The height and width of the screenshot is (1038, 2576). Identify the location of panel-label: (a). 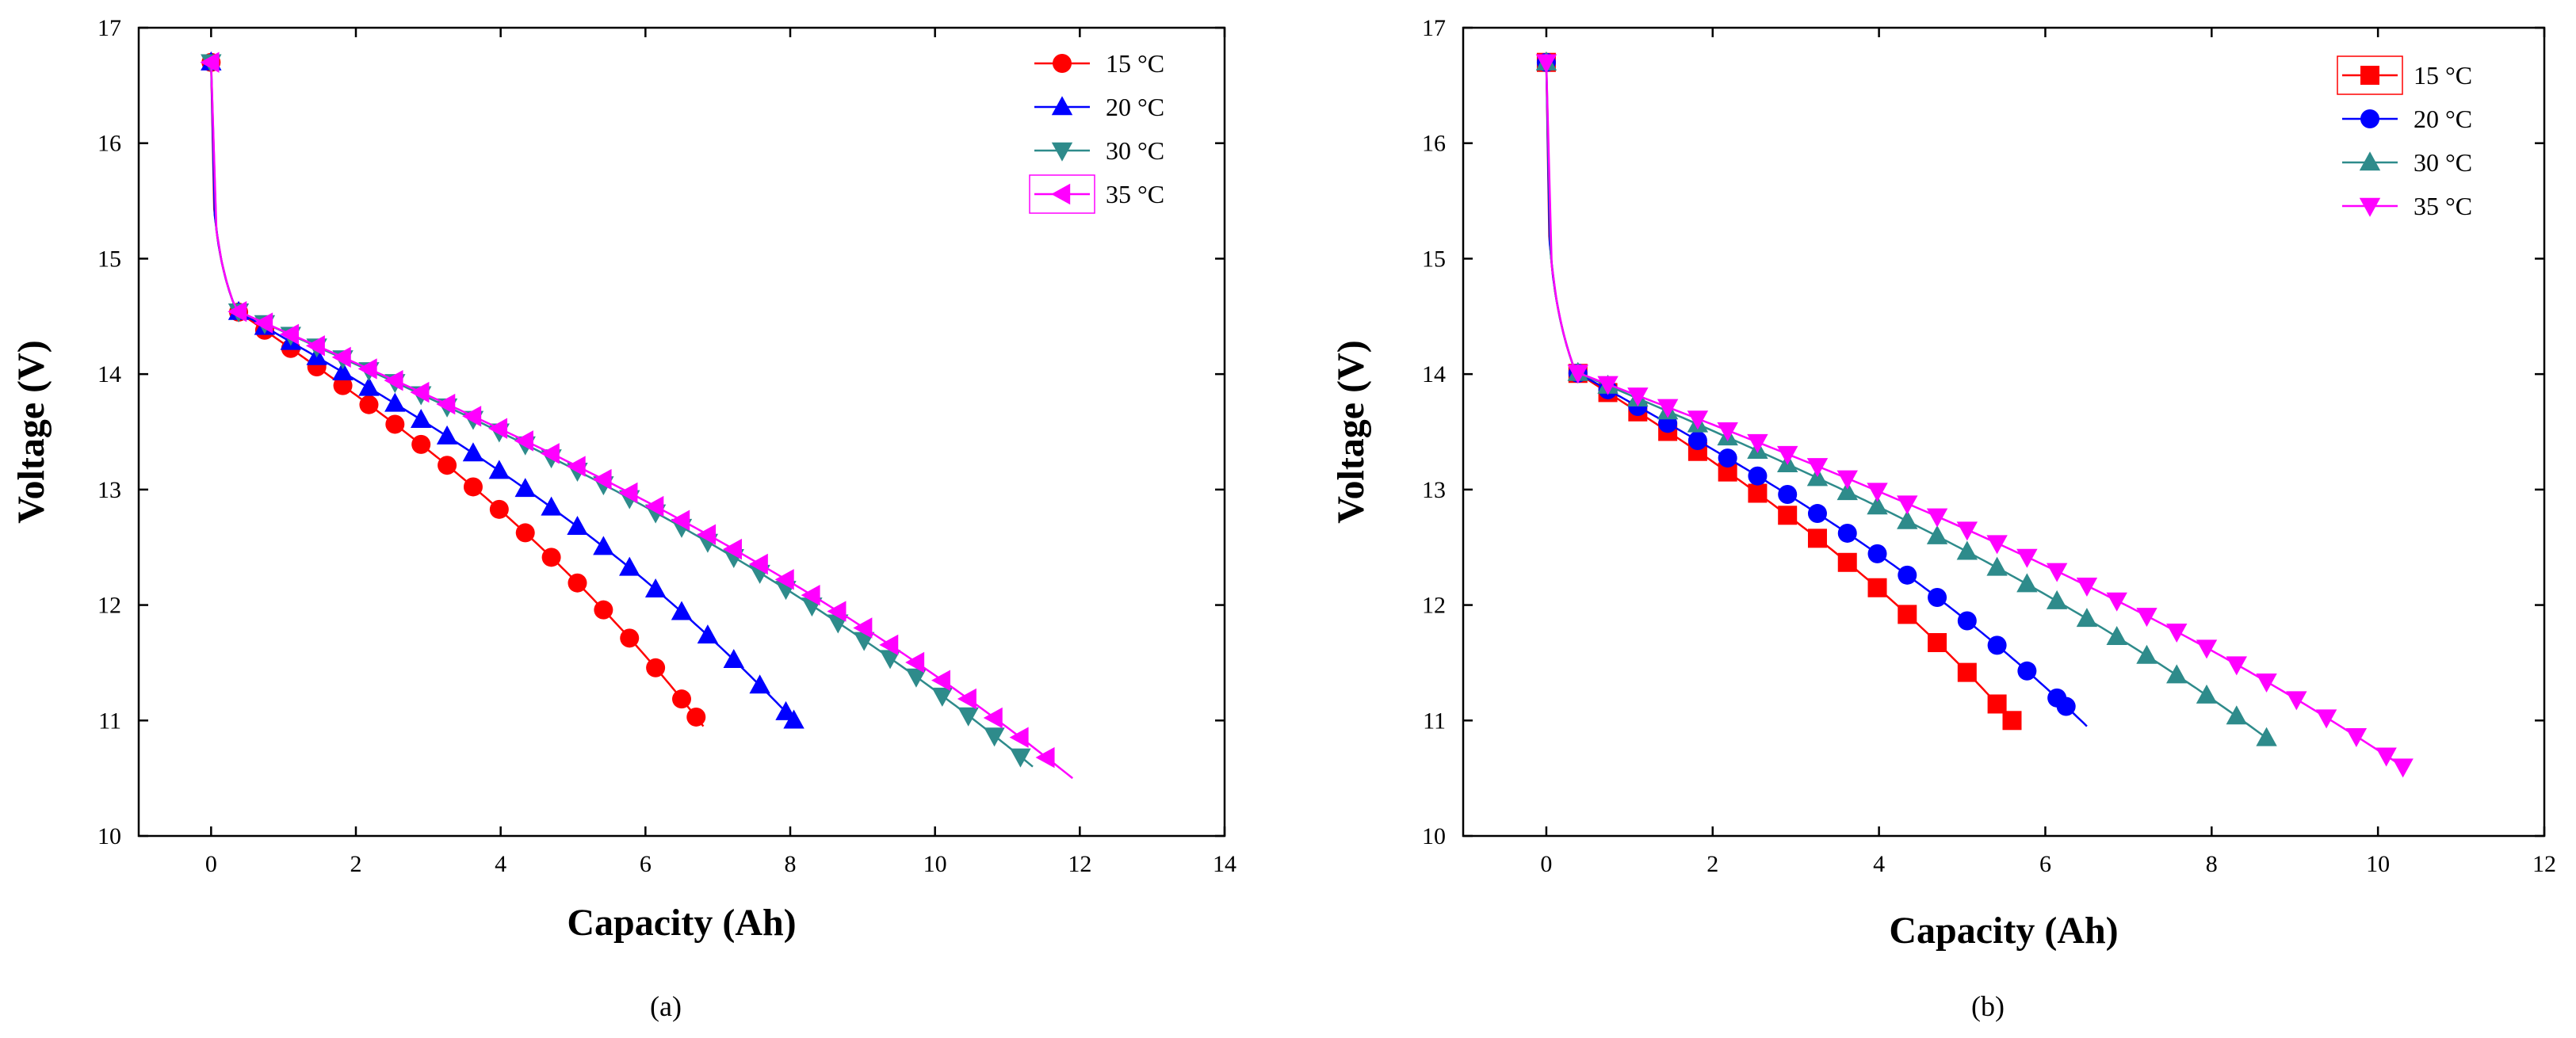
(666, 1006).